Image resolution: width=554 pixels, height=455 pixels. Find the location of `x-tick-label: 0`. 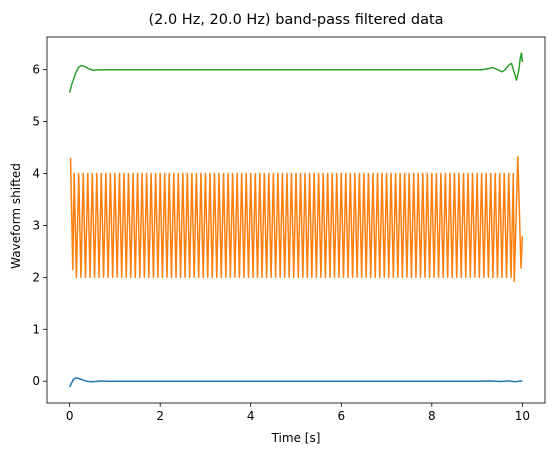

x-tick-label: 0 is located at coordinates (70, 416).